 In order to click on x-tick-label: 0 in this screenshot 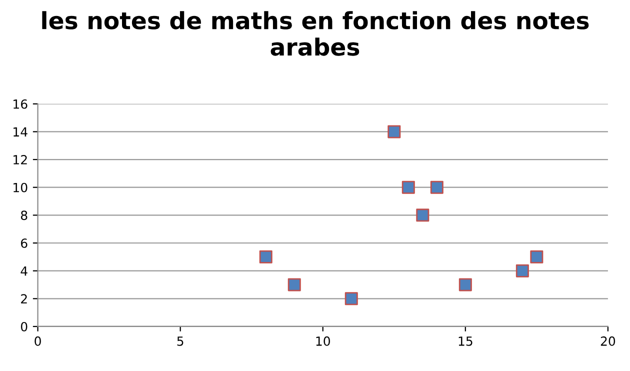, I will do `click(37, 341)`.